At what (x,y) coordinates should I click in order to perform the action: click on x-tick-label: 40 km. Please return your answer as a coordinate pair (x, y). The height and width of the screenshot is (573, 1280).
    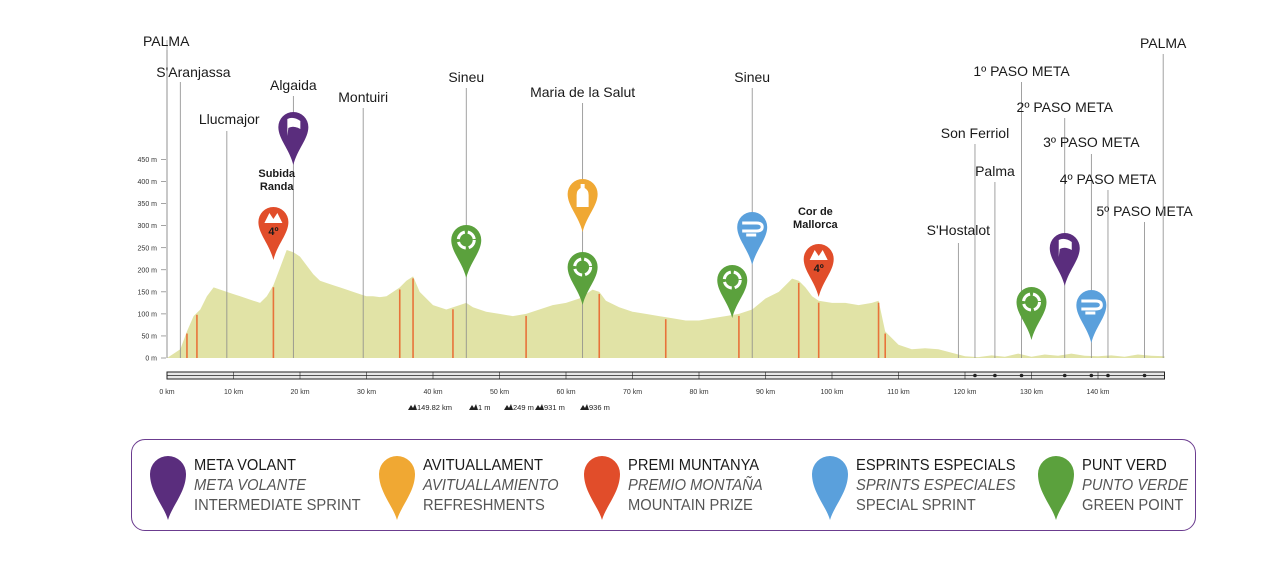
    Looking at the image, I should click on (432, 392).